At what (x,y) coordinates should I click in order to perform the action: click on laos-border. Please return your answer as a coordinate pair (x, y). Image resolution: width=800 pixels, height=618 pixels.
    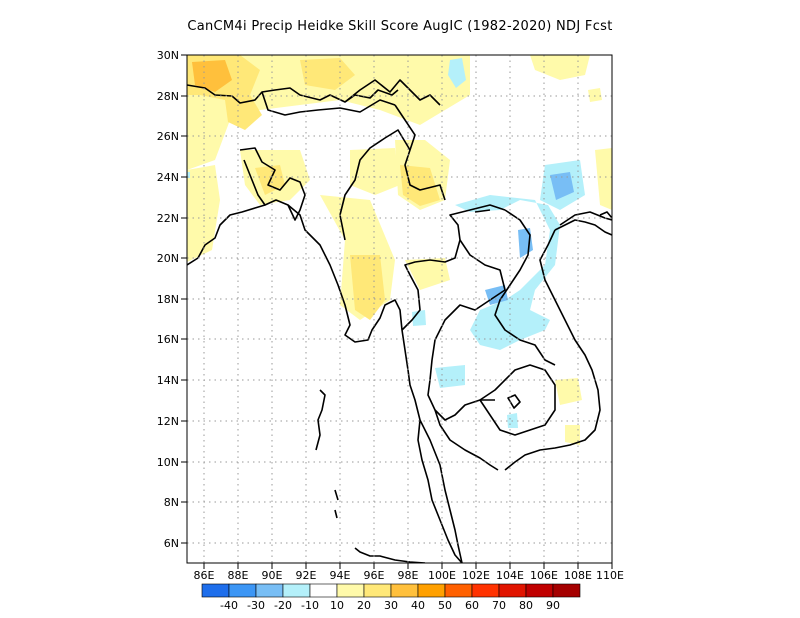
    Looking at the image, I should click on (525, 287).